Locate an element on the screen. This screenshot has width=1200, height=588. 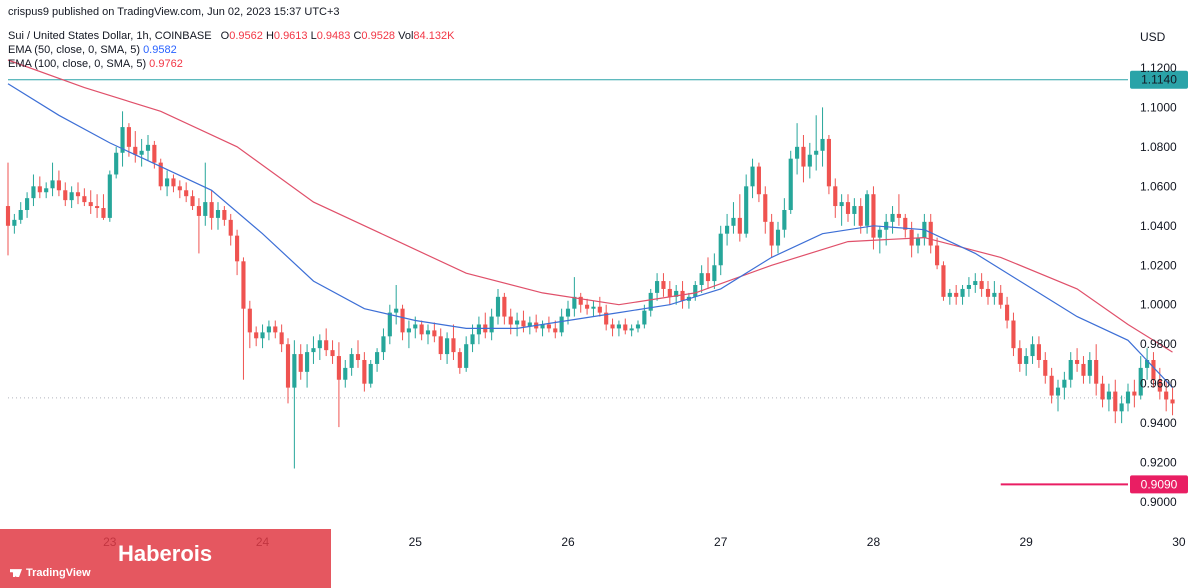
ema50-label: EMA (50, close, 0, SMA, 5) is located at coordinates (74, 50).